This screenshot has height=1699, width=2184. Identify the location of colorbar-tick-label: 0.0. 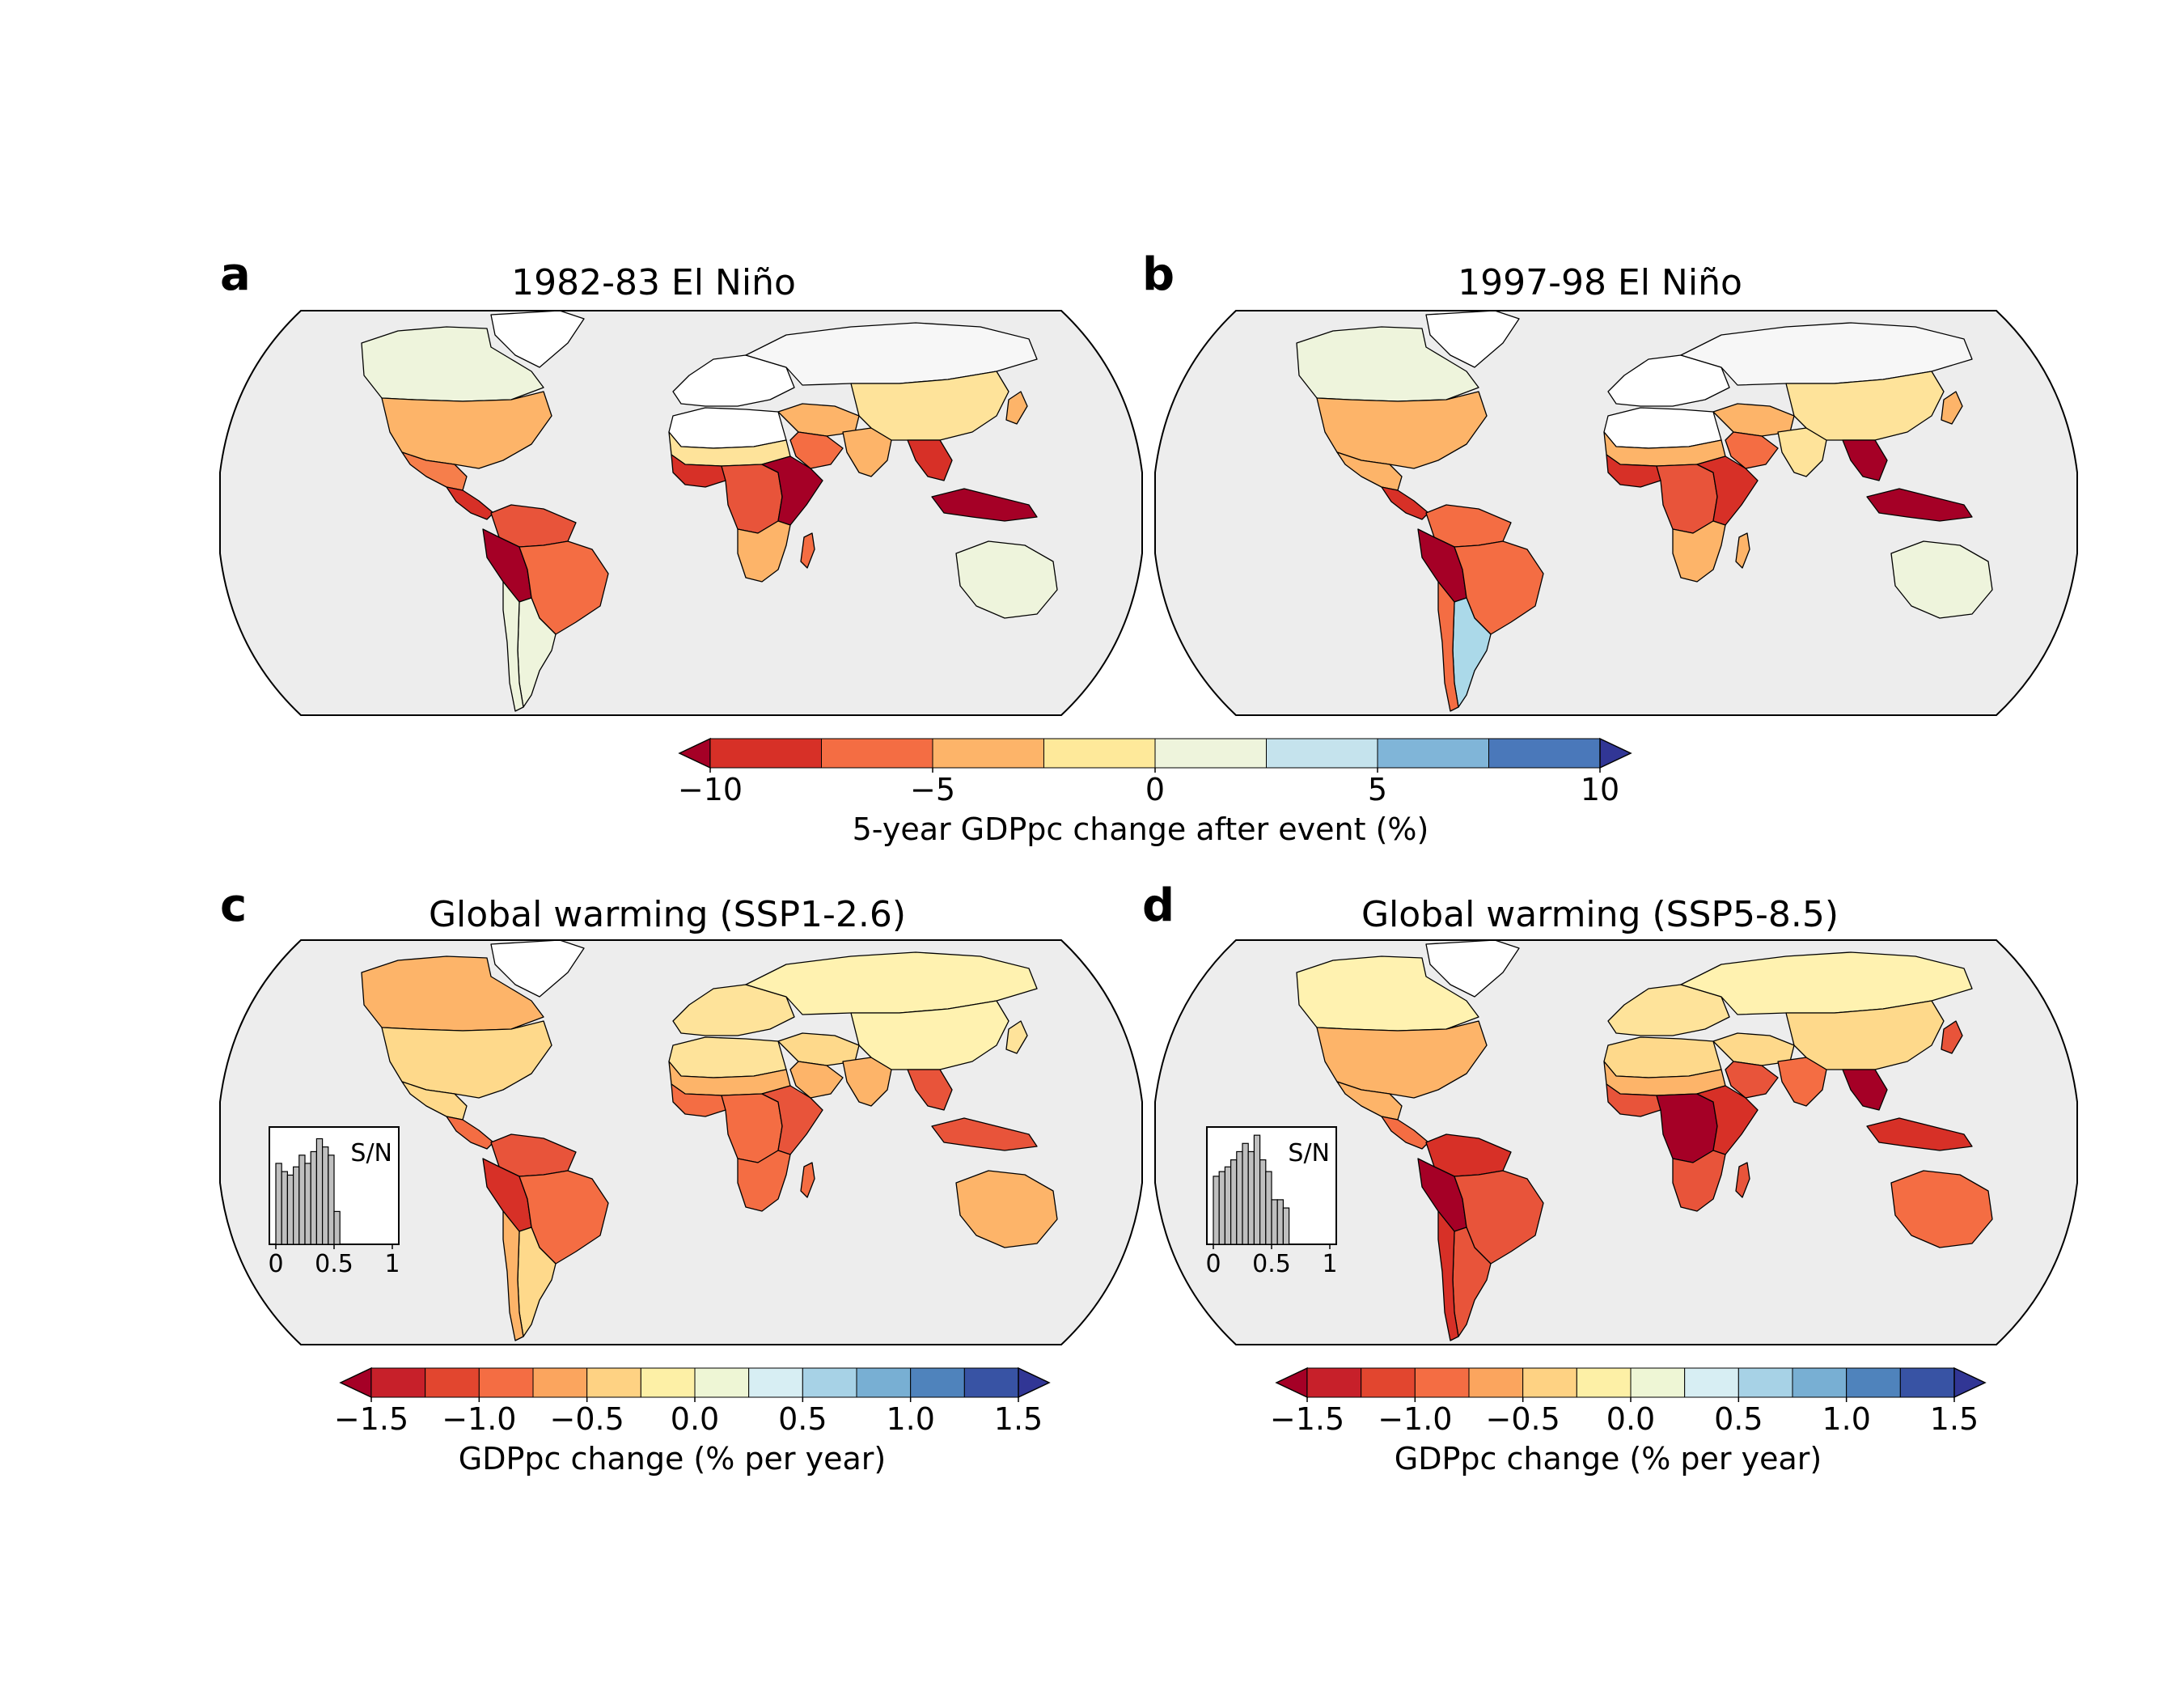
(695, 1419).